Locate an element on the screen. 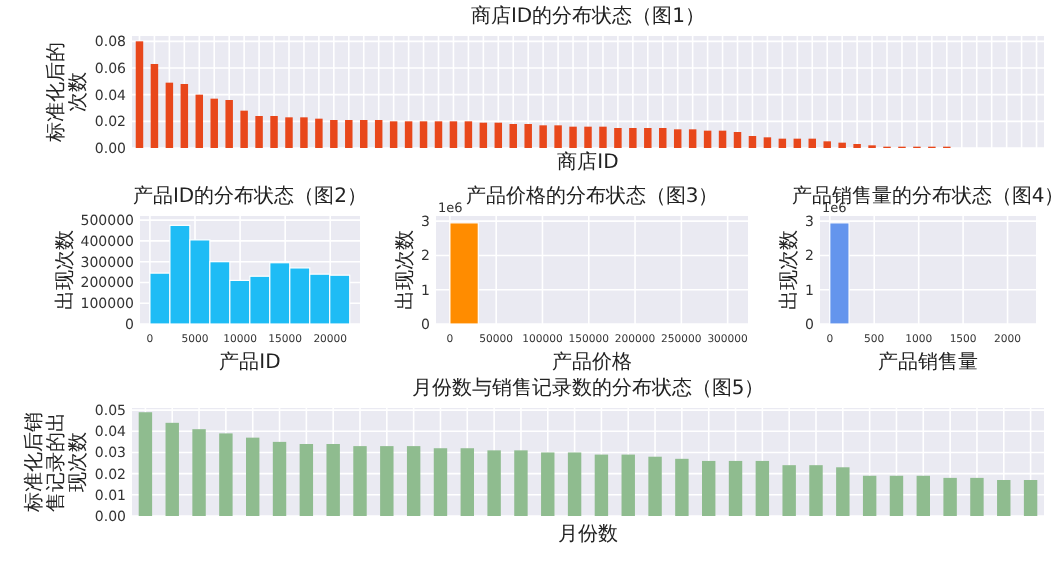  x-axis-title: 产品价格 is located at coordinates (592, 362).